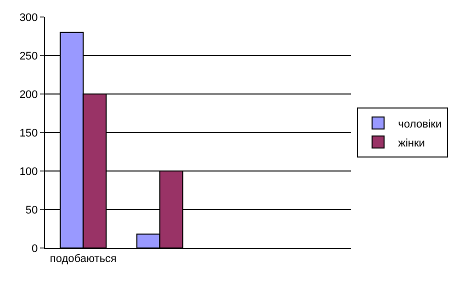 Image resolution: width=460 pixels, height=288 pixels. What do you see at coordinates (411, 143) in the screenshot?
I see `legend-label: жінки` at bounding box center [411, 143].